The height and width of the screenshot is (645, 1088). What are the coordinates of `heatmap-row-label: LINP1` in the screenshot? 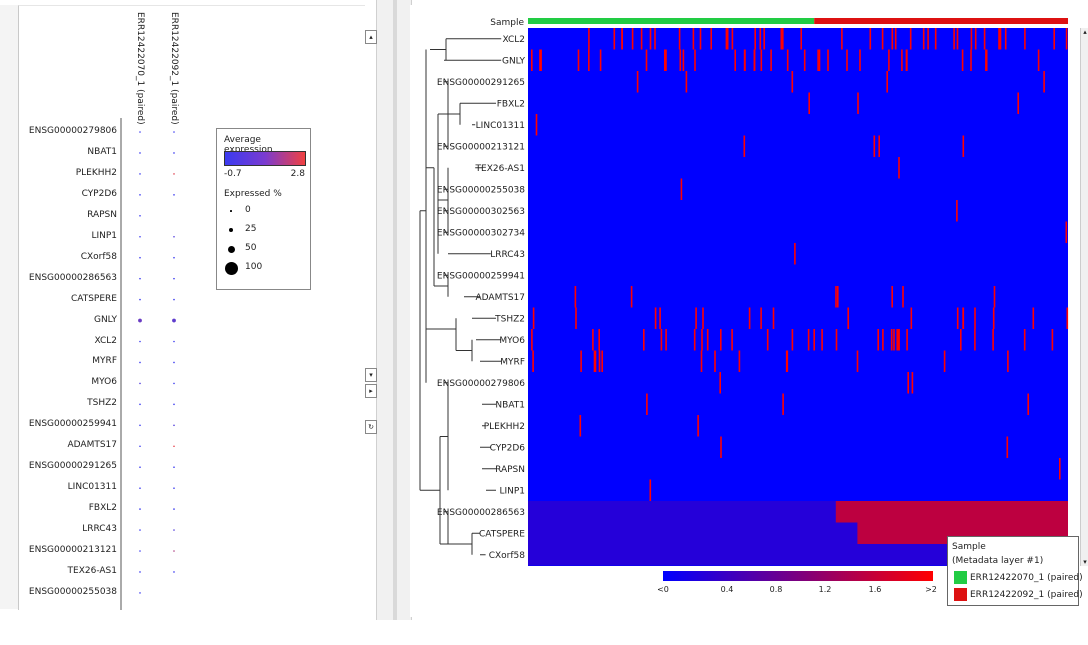 It's located at (512, 491).